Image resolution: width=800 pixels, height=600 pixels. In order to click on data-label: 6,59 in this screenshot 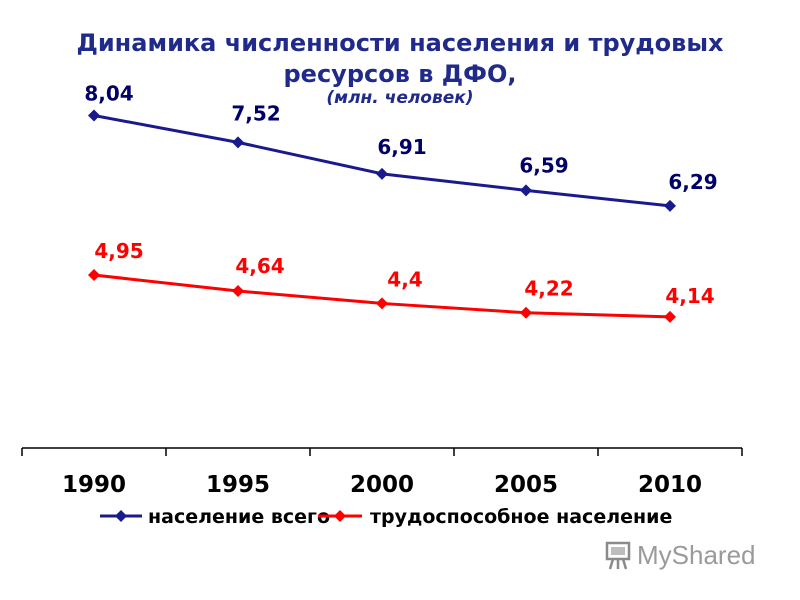, I will do `click(543, 165)`.